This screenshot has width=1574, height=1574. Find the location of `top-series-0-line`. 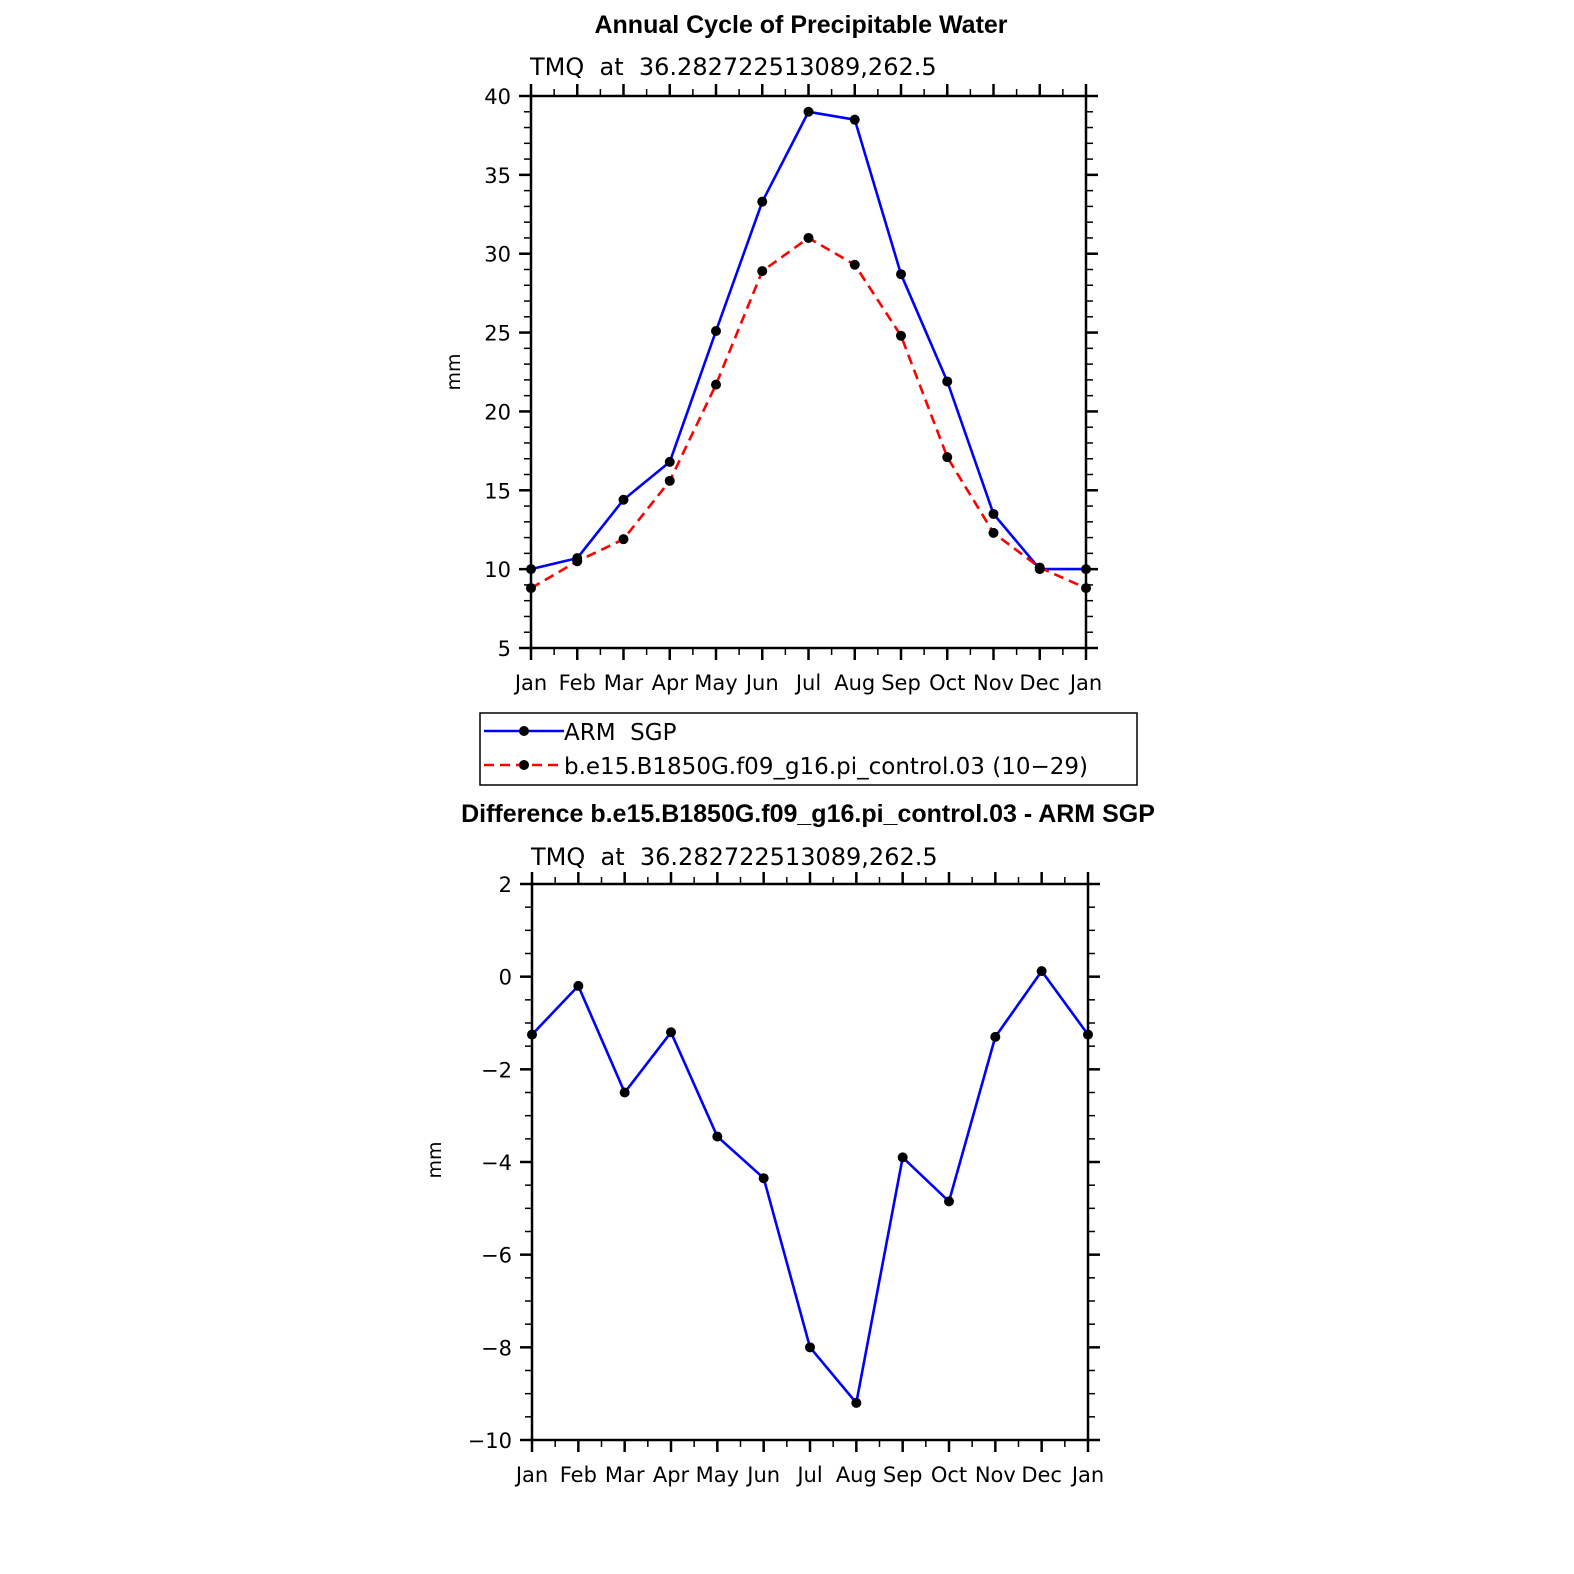

top-series-0-line is located at coordinates (808, 340).